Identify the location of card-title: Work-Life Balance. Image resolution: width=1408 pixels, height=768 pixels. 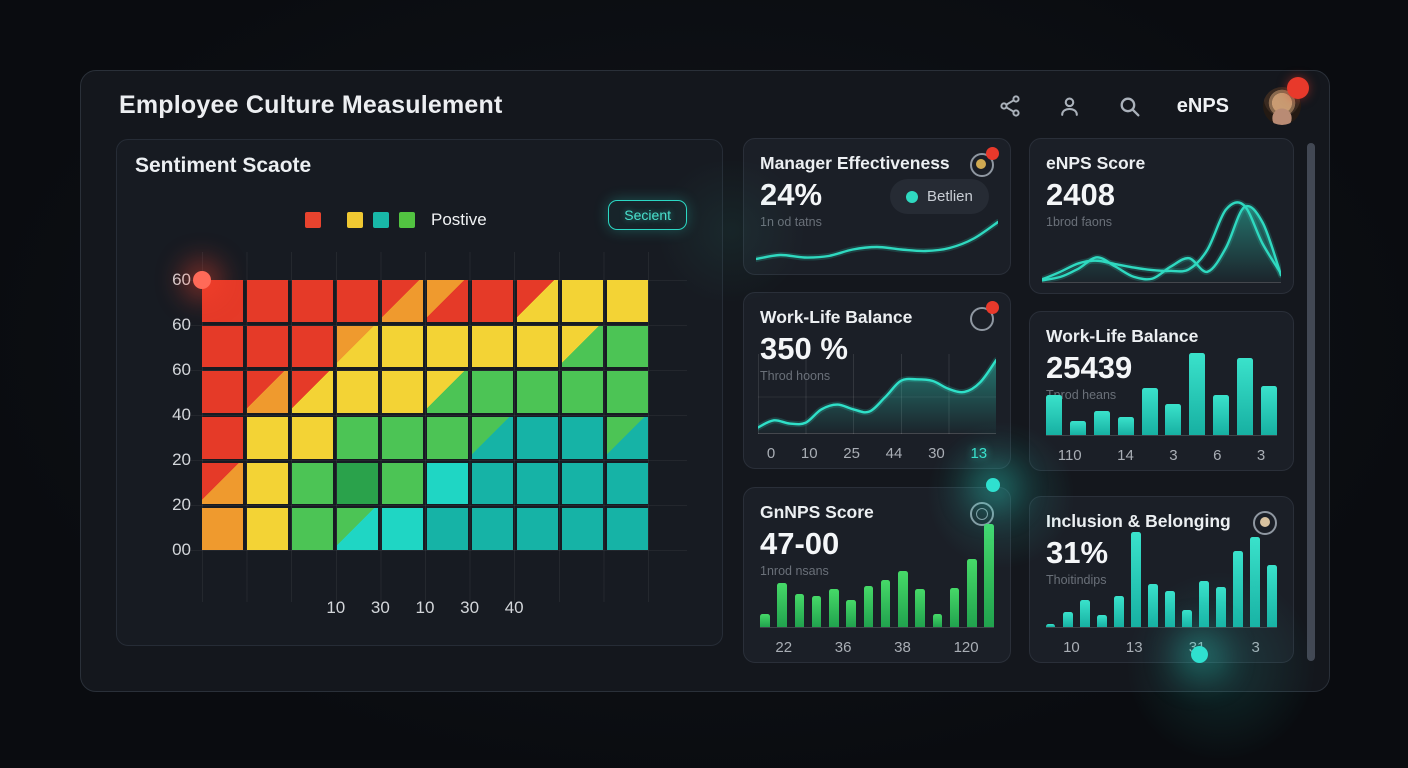
(1122, 336).